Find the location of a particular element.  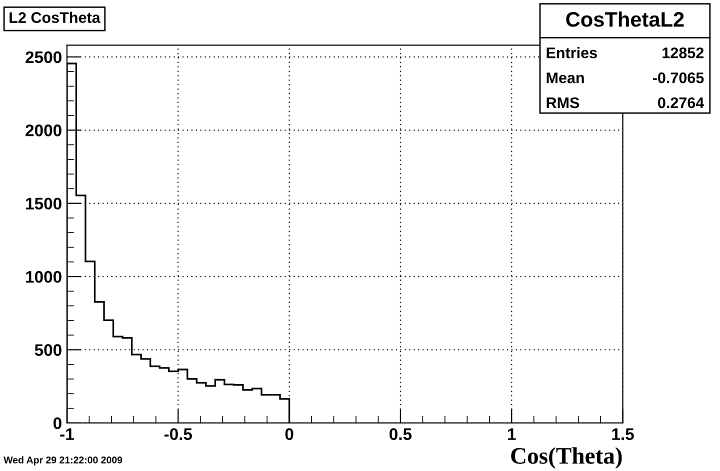

y-tick-label: 1000 is located at coordinates (44, 276).